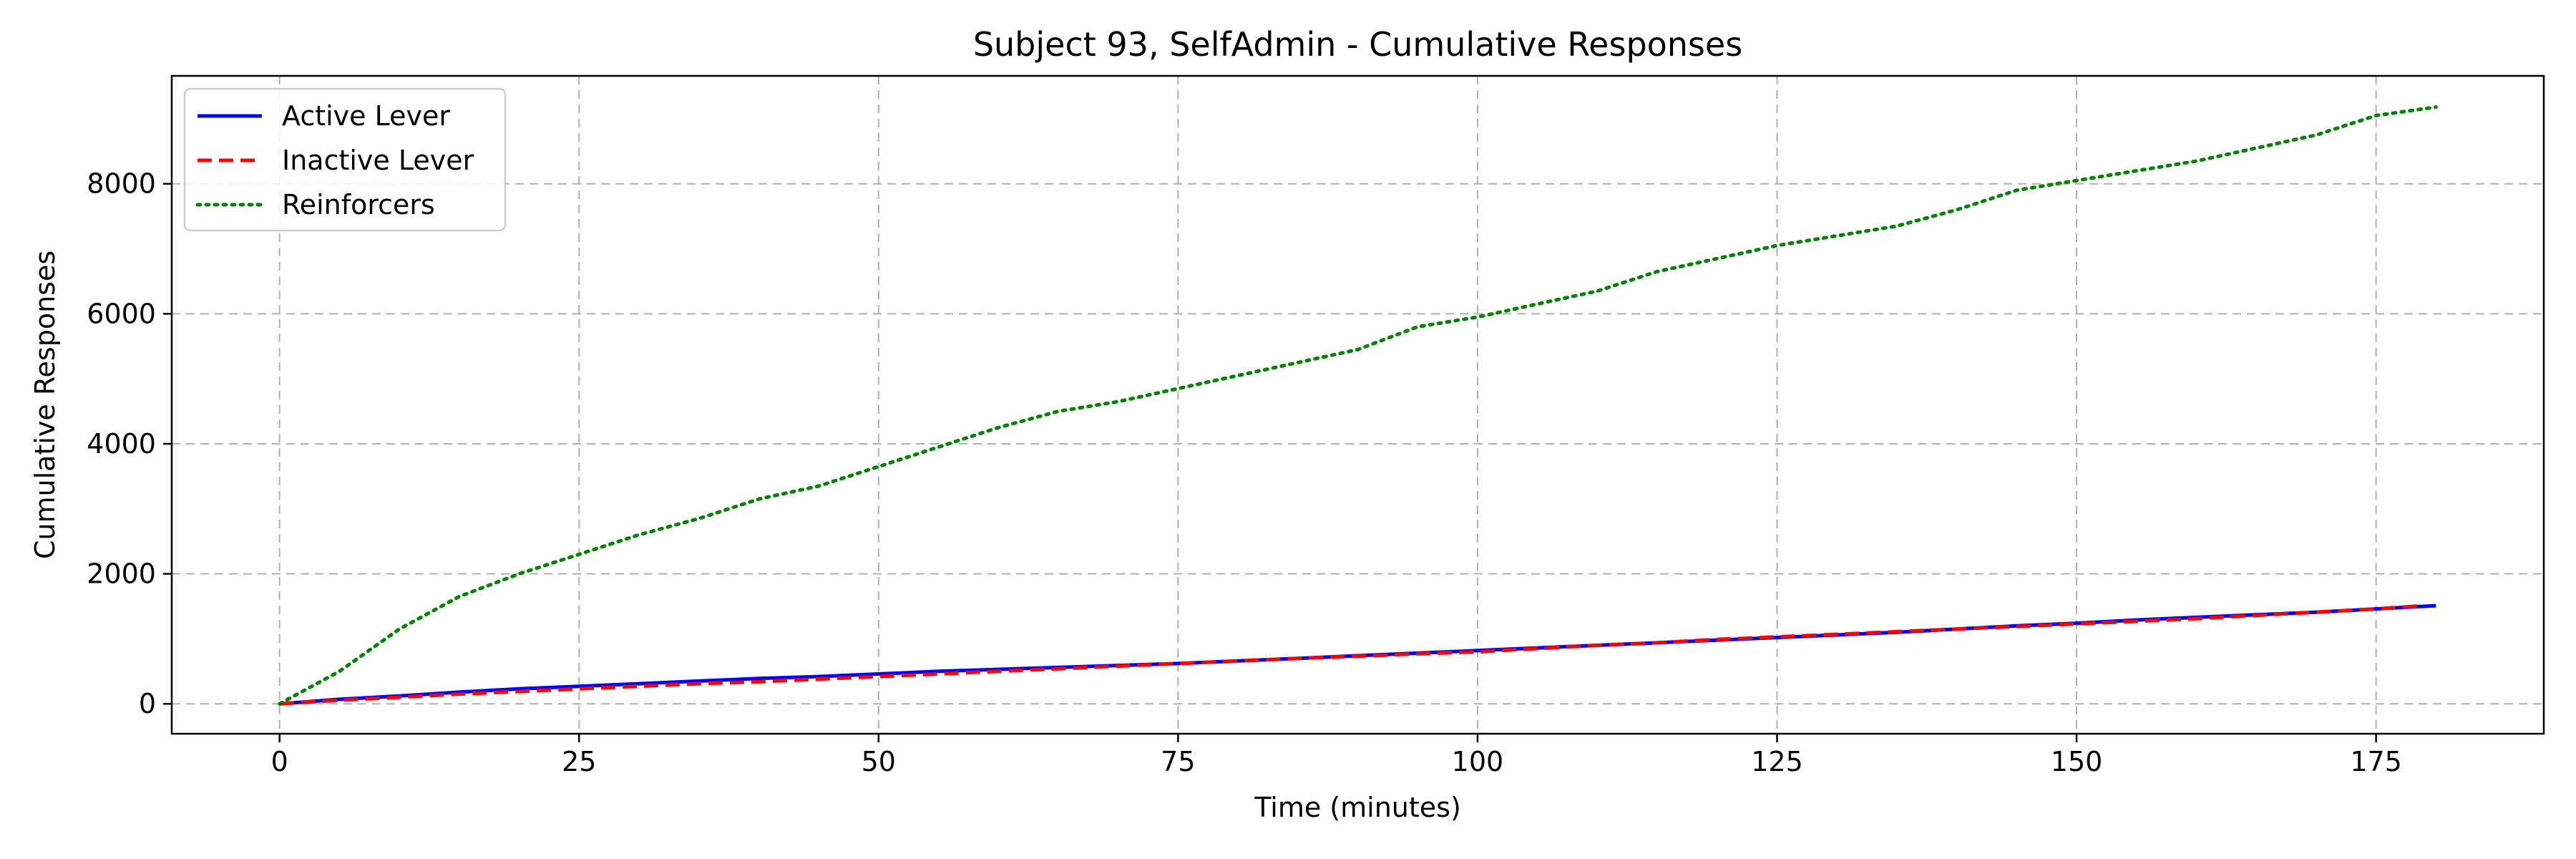  I want to click on legend-box, so click(345, 159).